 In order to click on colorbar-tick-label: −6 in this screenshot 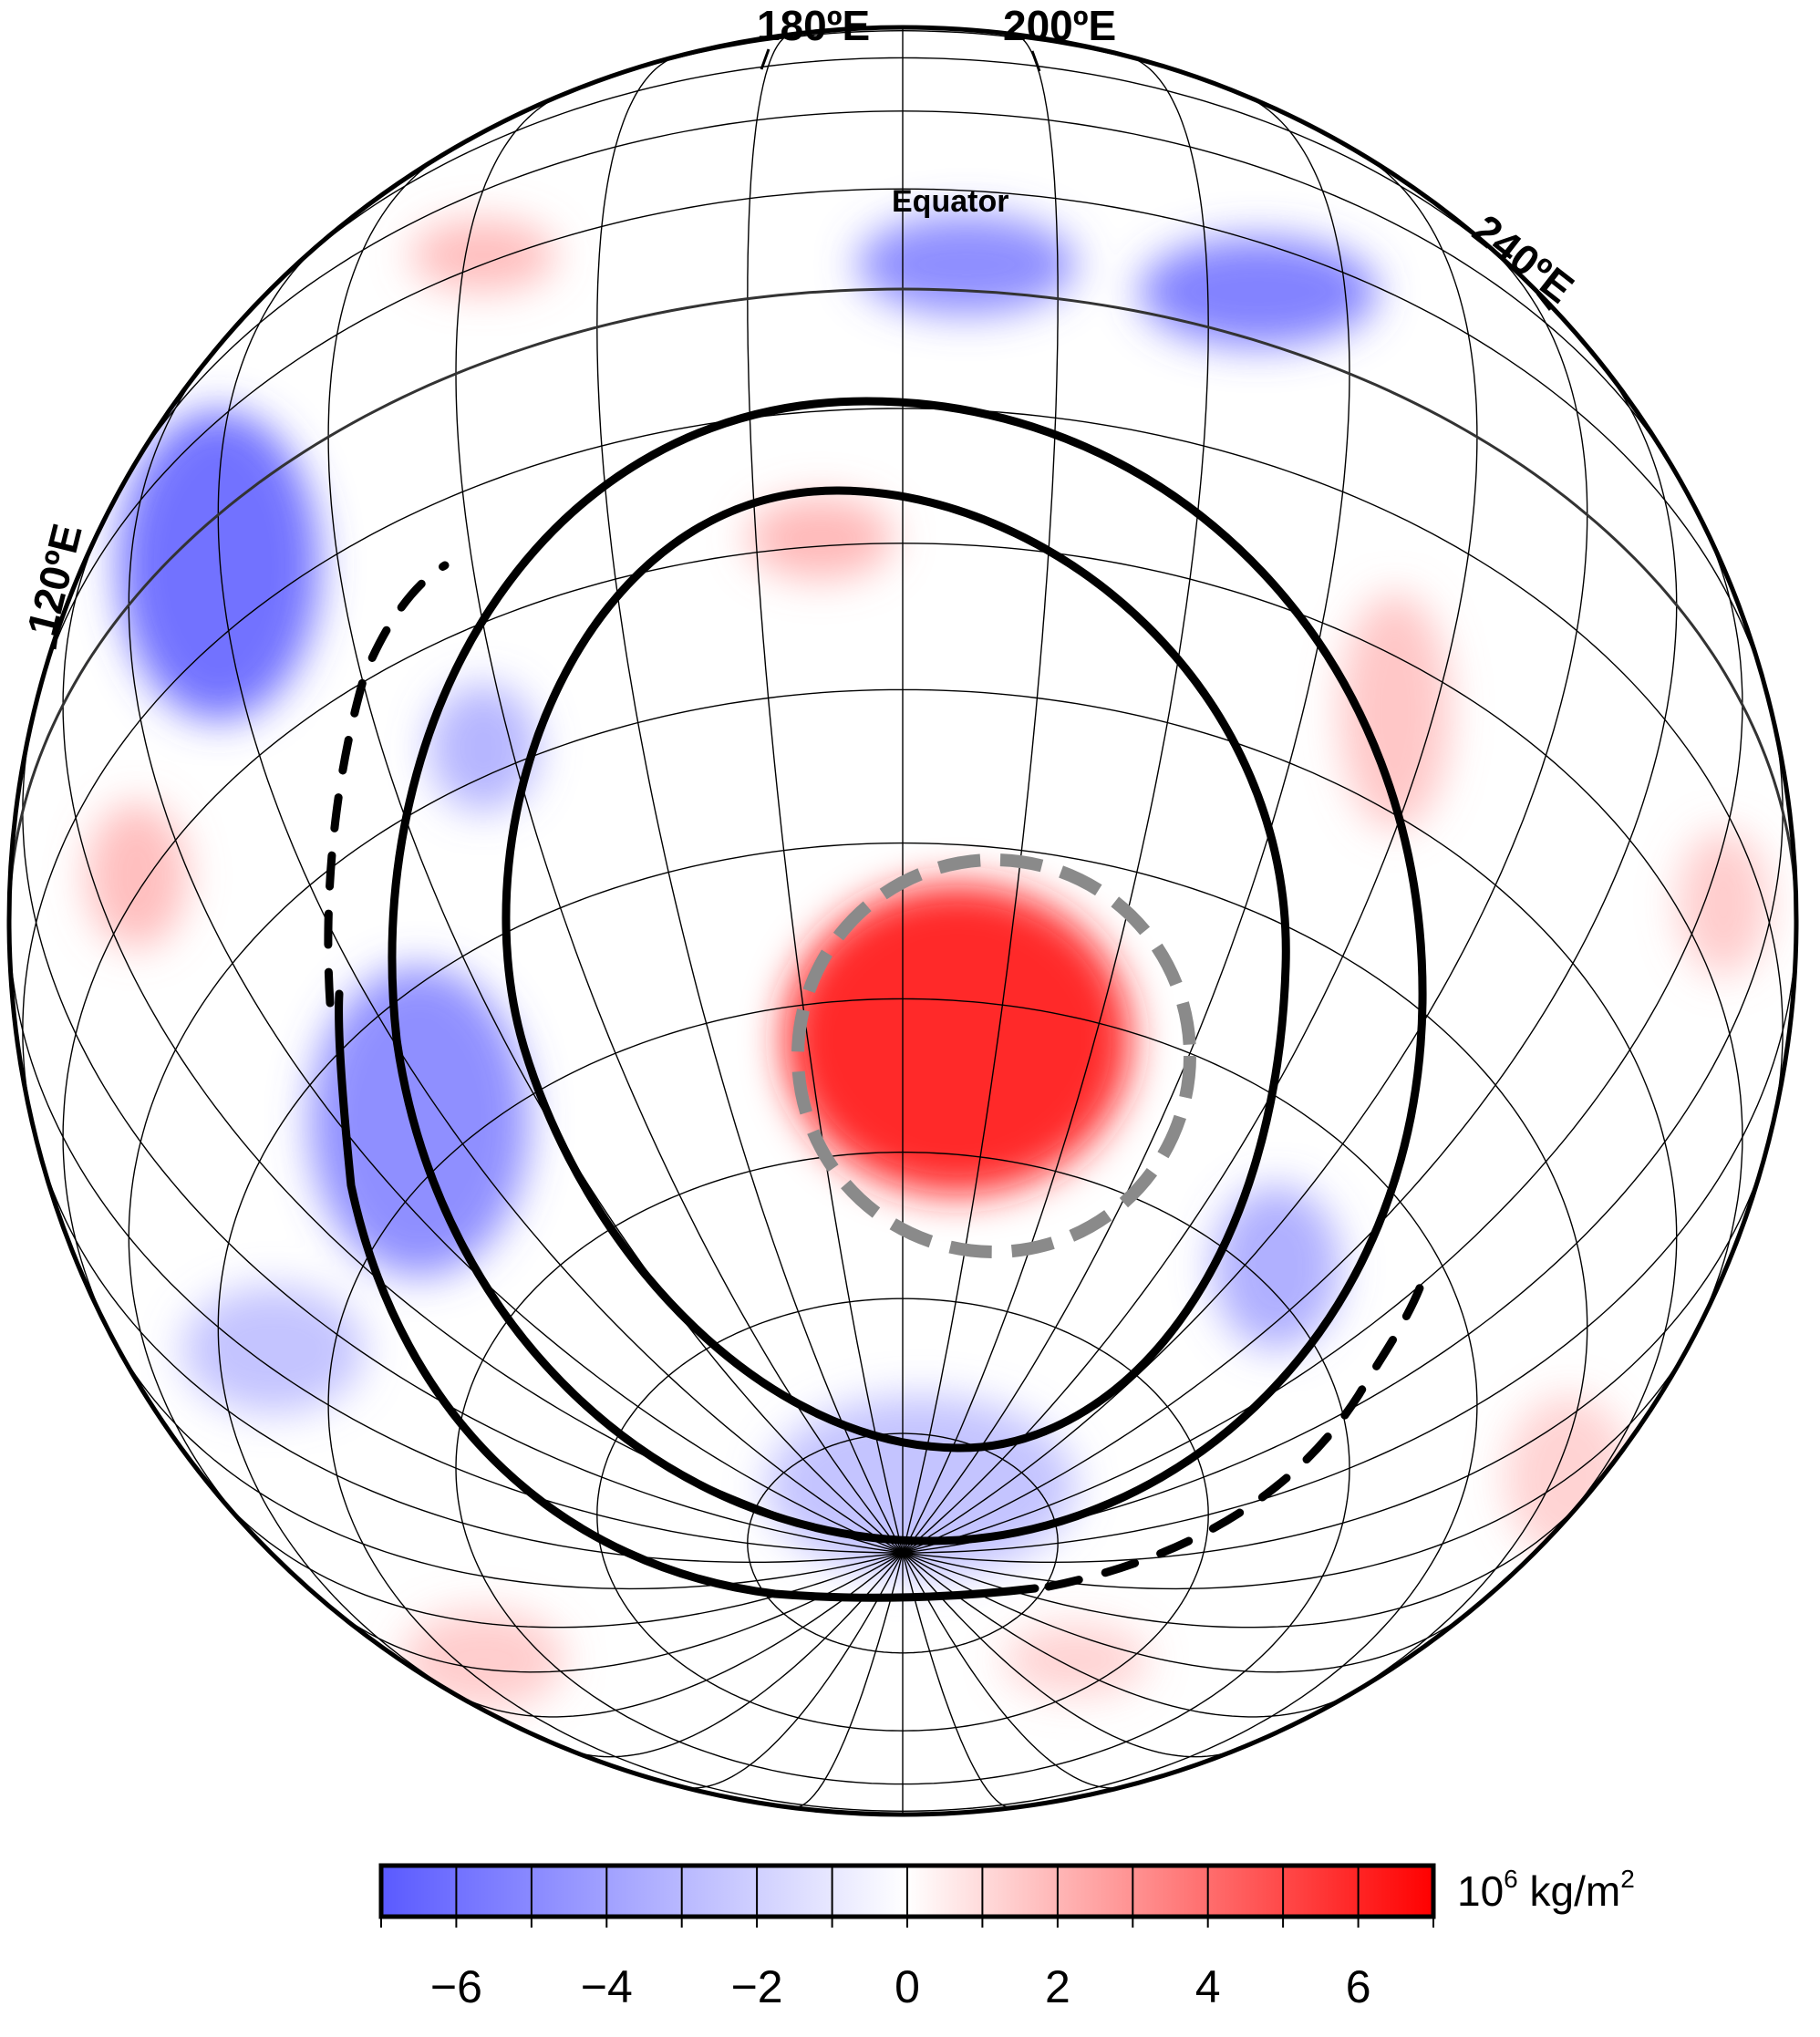, I will do `click(456, 1987)`.